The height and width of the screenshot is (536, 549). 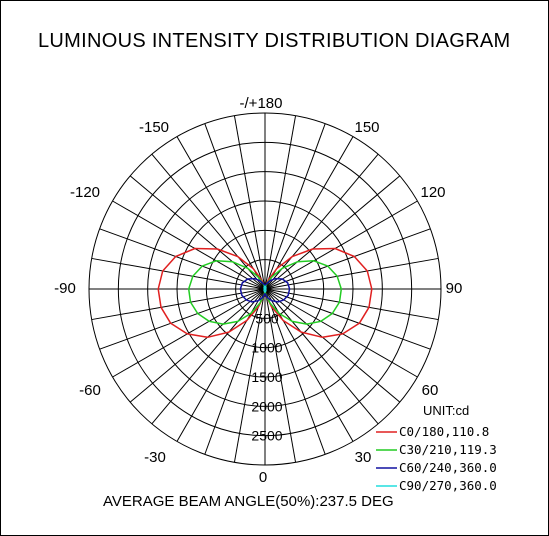 What do you see at coordinates (266, 406) in the screenshot?
I see `radial-label-2000: 2000` at bounding box center [266, 406].